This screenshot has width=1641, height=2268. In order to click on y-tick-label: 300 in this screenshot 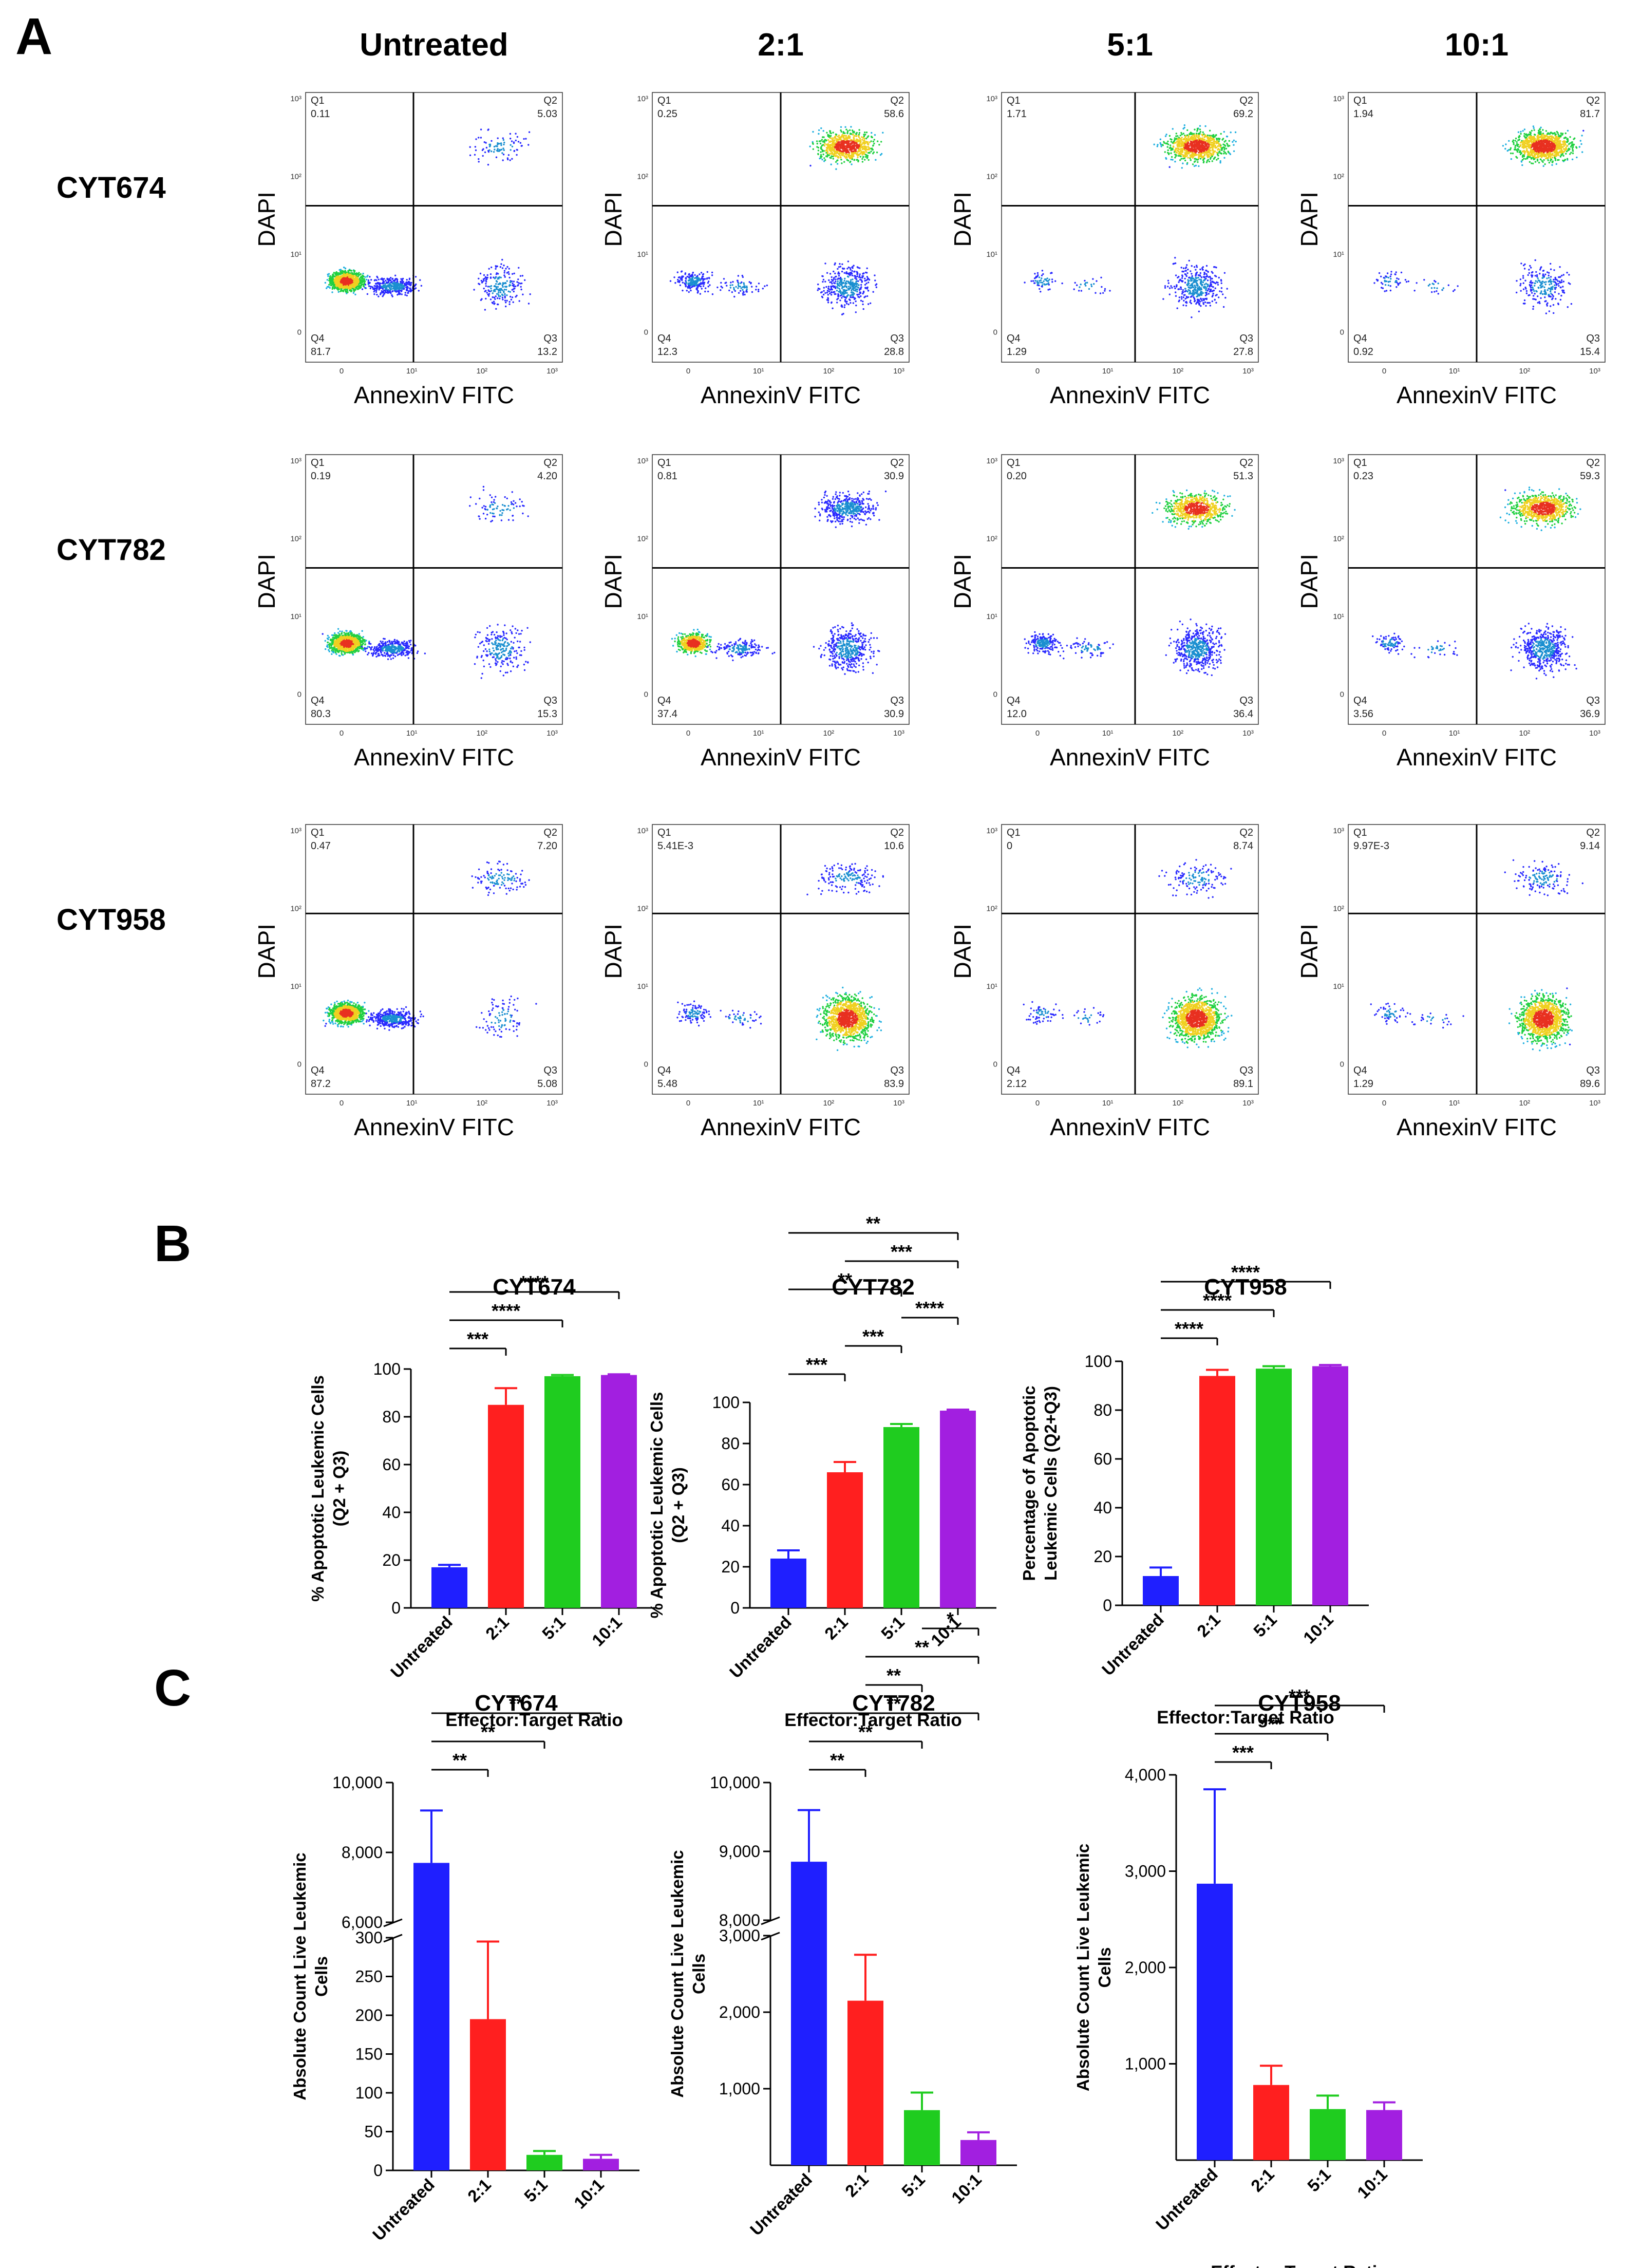, I will do `click(369, 1937)`.